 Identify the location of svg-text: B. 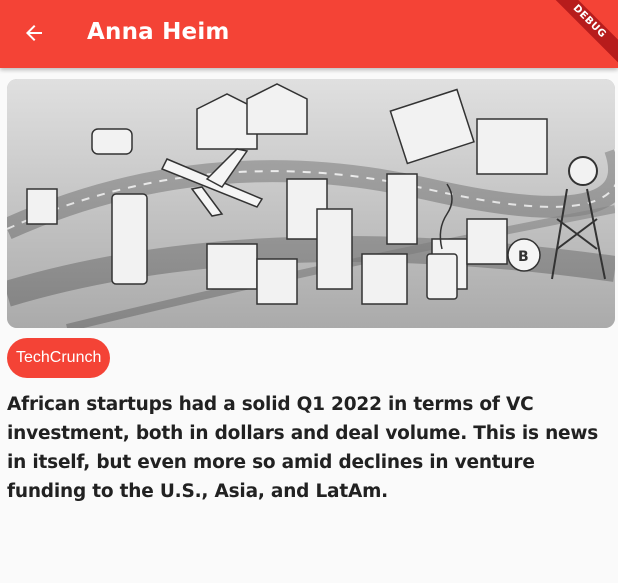
(523, 257).